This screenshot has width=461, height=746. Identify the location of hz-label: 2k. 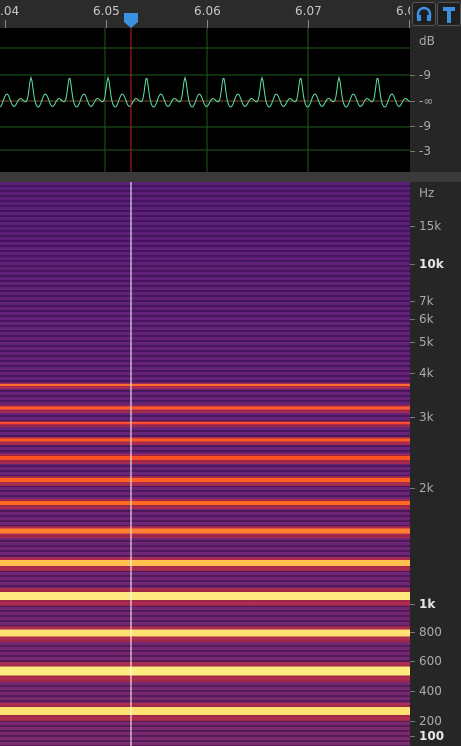
(426, 488).